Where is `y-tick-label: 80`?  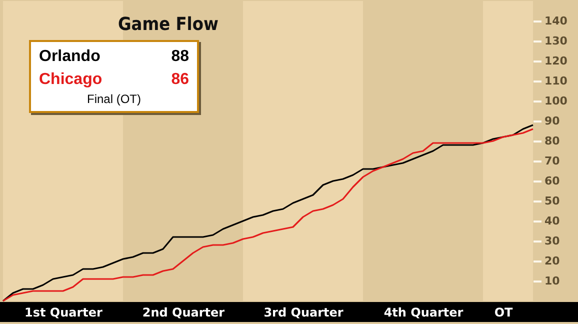 y-tick-label: 80 is located at coordinates (552, 141).